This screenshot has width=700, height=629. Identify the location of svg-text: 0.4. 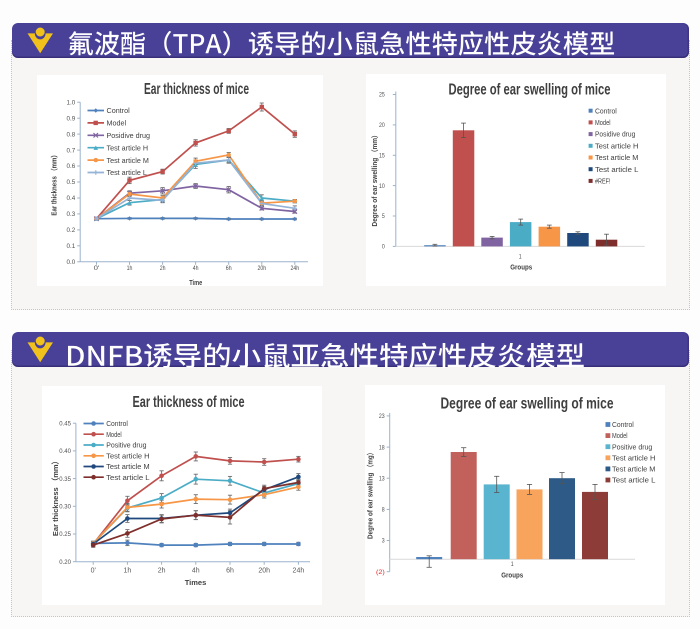
(71, 198).